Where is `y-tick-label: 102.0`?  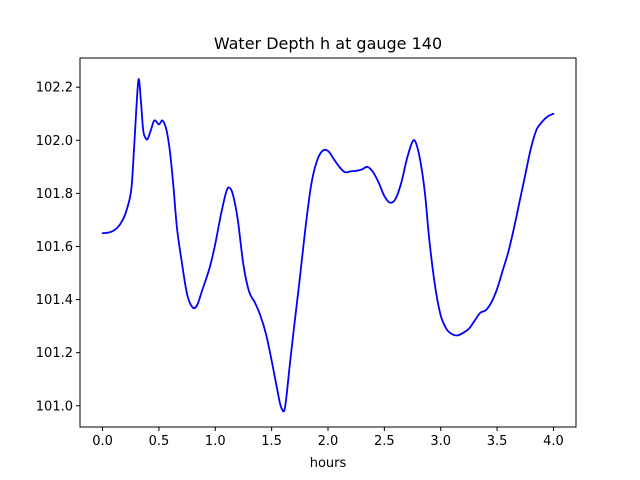
y-tick-label: 102.0 is located at coordinates (54, 141).